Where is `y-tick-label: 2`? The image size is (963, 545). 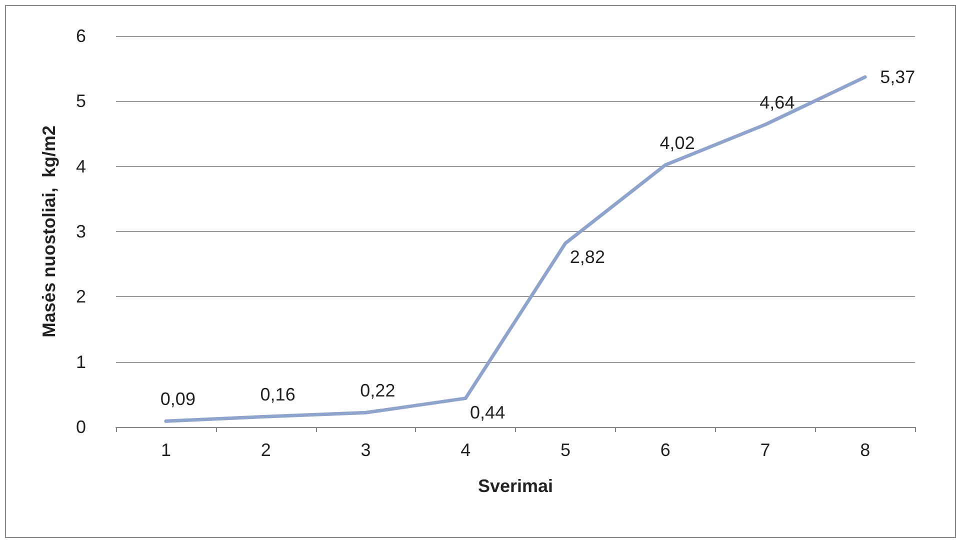
y-tick-label: 2 is located at coordinates (81, 296).